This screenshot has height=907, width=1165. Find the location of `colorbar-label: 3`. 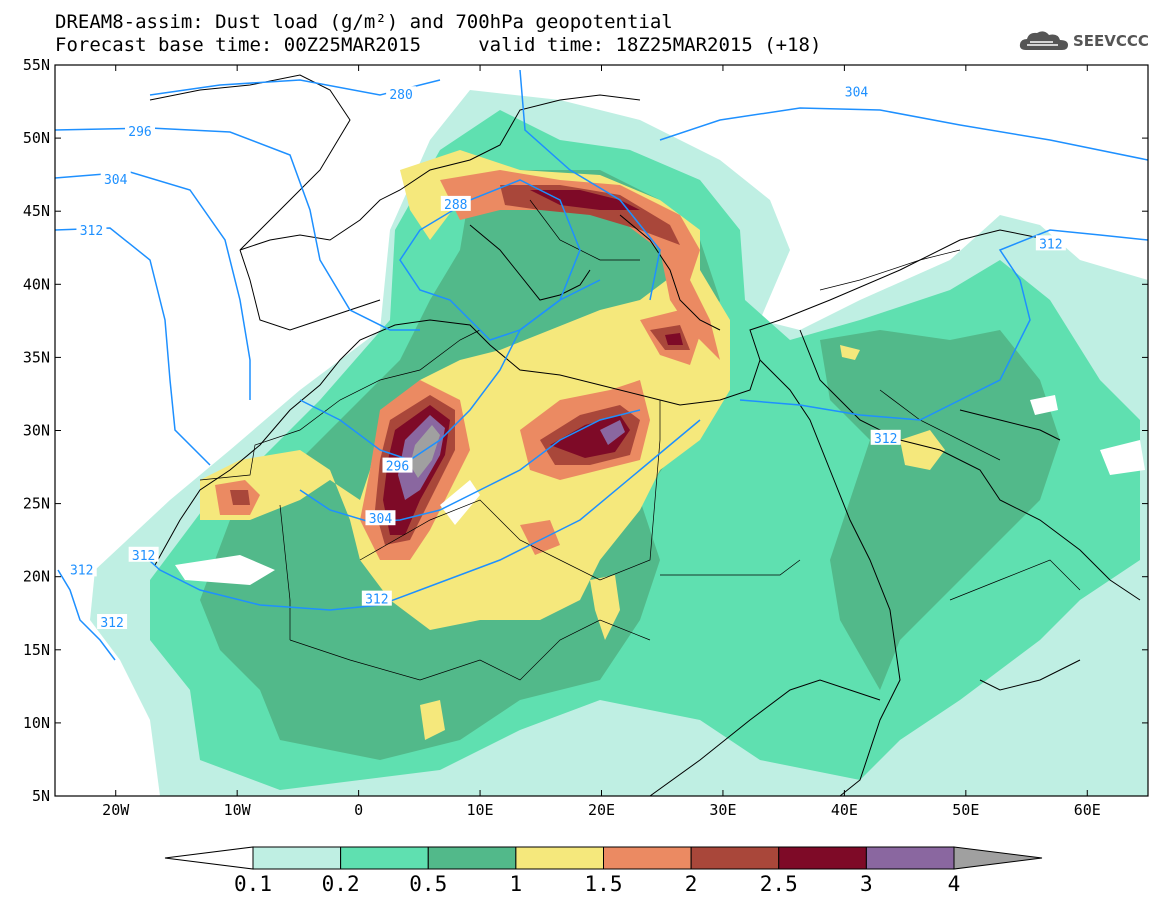

colorbar-label: 3 is located at coordinates (866, 884).